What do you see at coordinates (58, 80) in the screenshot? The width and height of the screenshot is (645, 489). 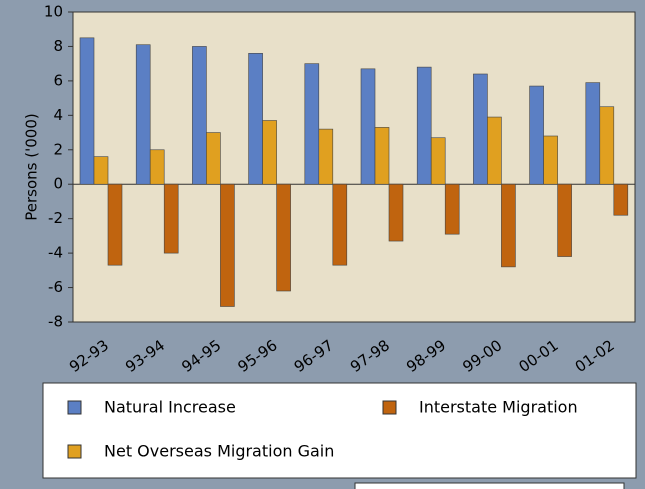 I see `y-tick-label: 6` at bounding box center [58, 80].